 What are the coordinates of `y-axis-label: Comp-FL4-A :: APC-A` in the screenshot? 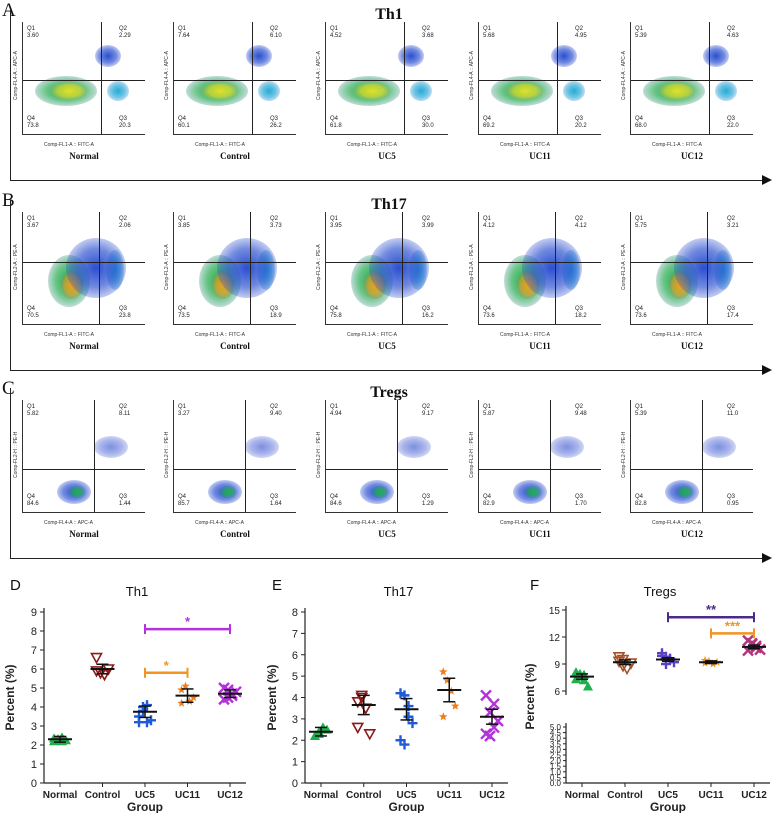 It's located at (319, 75).